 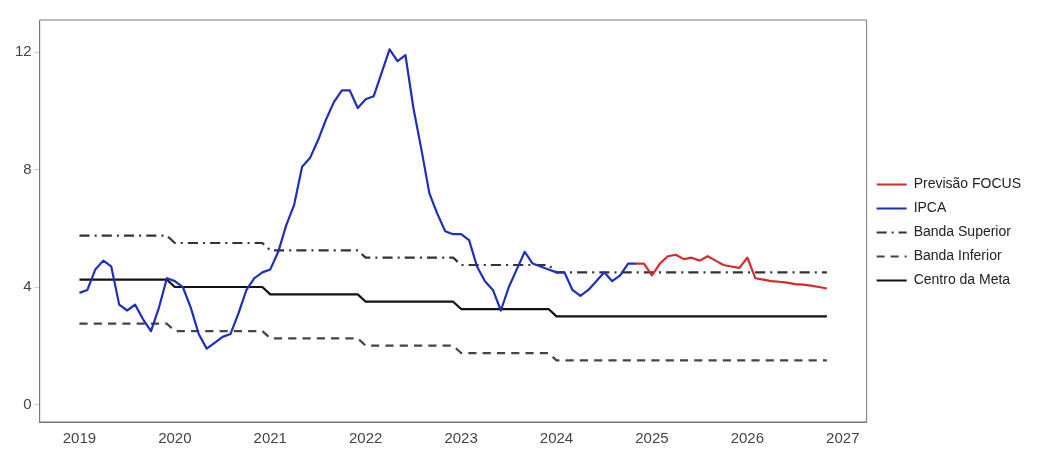 I want to click on y-tick-label: 8, so click(x=27, y=168).